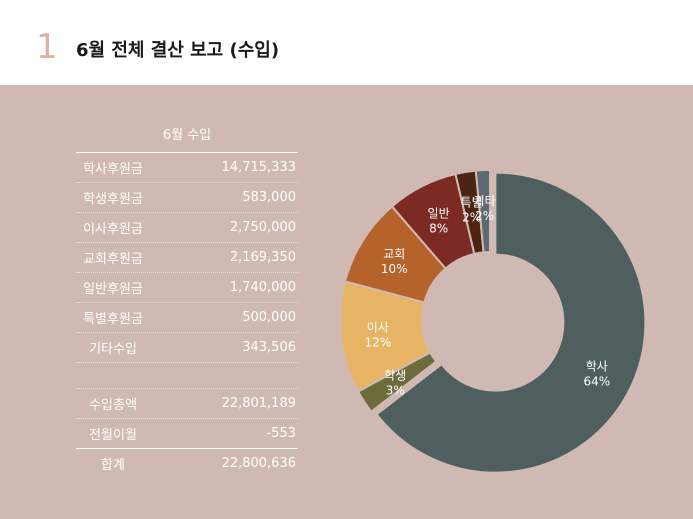 The height and width of the screenshot is (519, 693). I want to click on row-value: 583,000, so click(269, 197).